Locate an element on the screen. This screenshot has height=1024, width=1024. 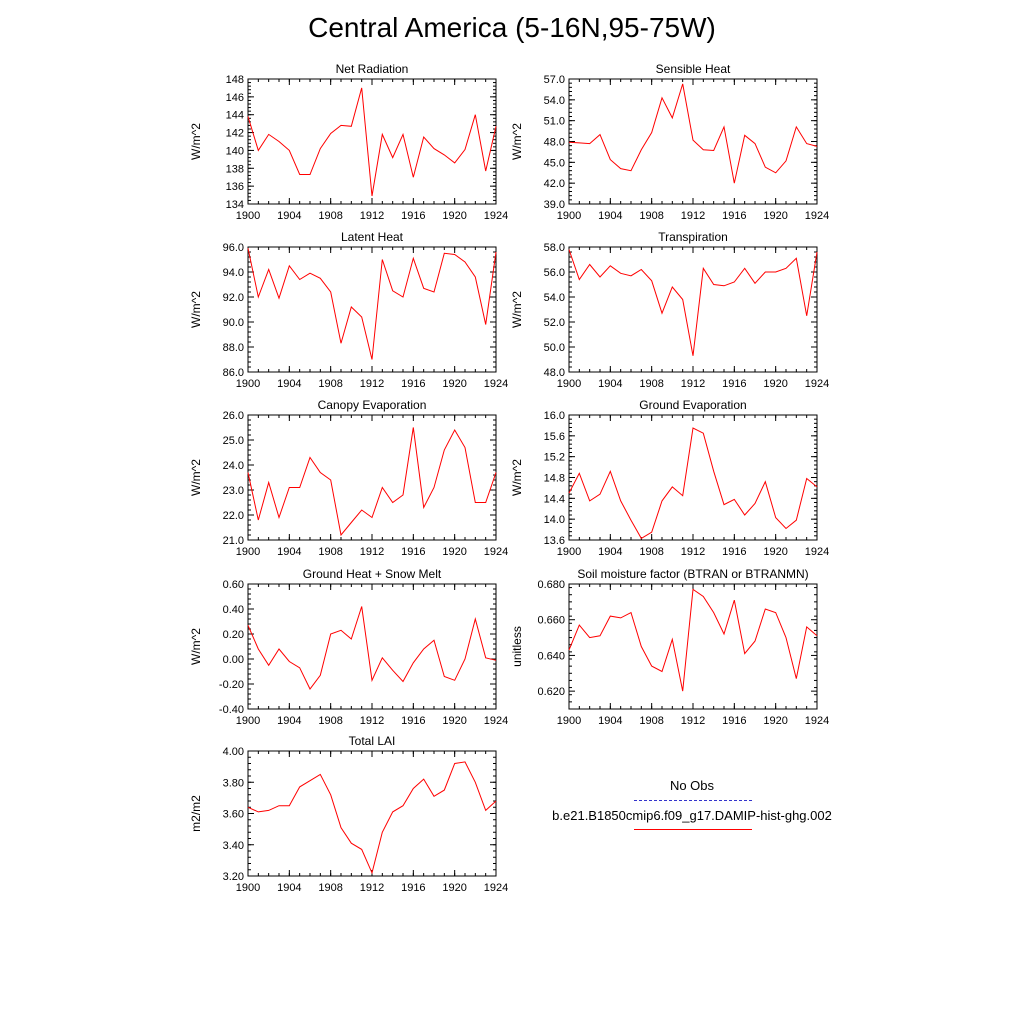
y-tick-label: 3.40 is located at coordinates (233, 846).